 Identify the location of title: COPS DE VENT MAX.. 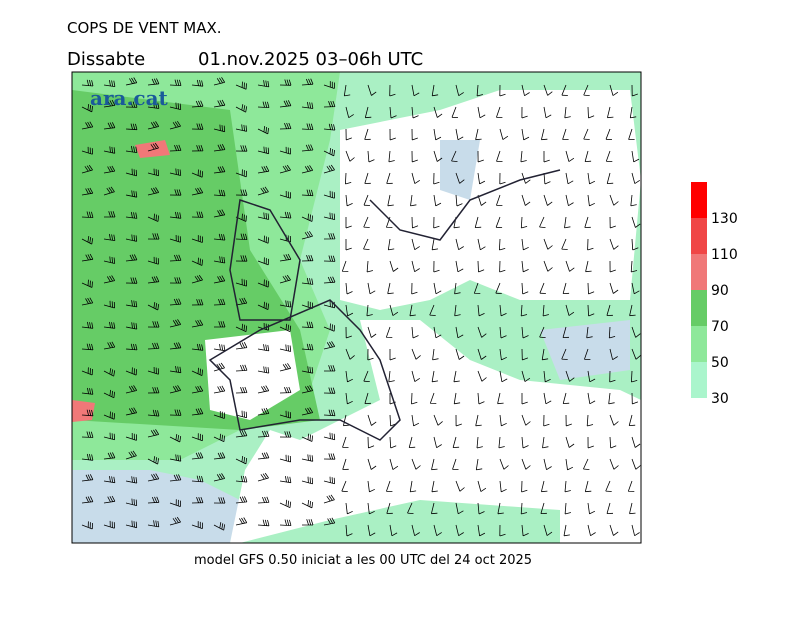
(144, 28).